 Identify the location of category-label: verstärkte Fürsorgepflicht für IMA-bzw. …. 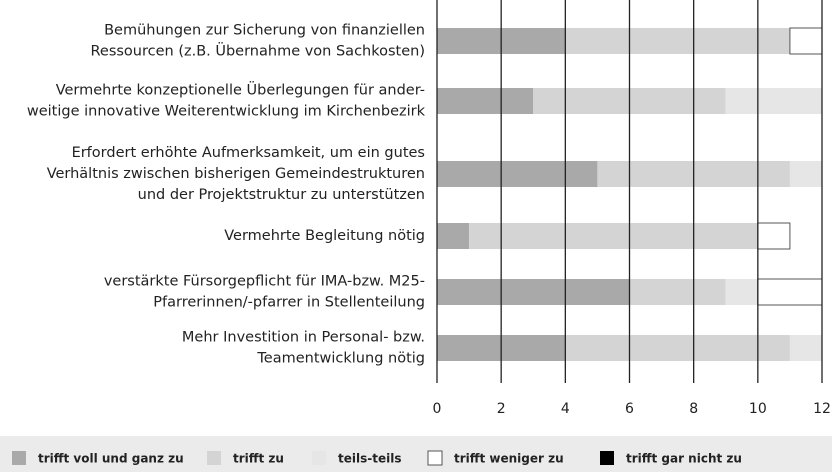
(264, 282).